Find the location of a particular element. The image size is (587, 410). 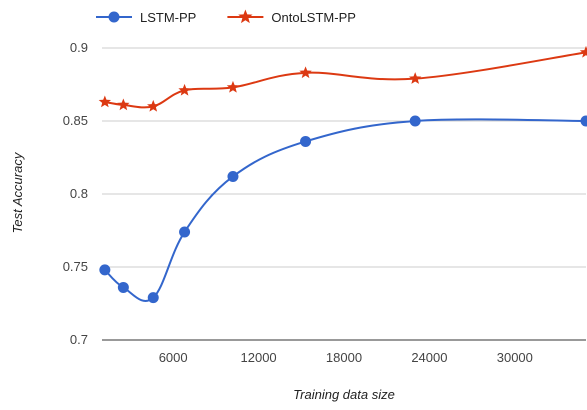

y-tick-label: 0.85 is located at coordinates (75, 120).